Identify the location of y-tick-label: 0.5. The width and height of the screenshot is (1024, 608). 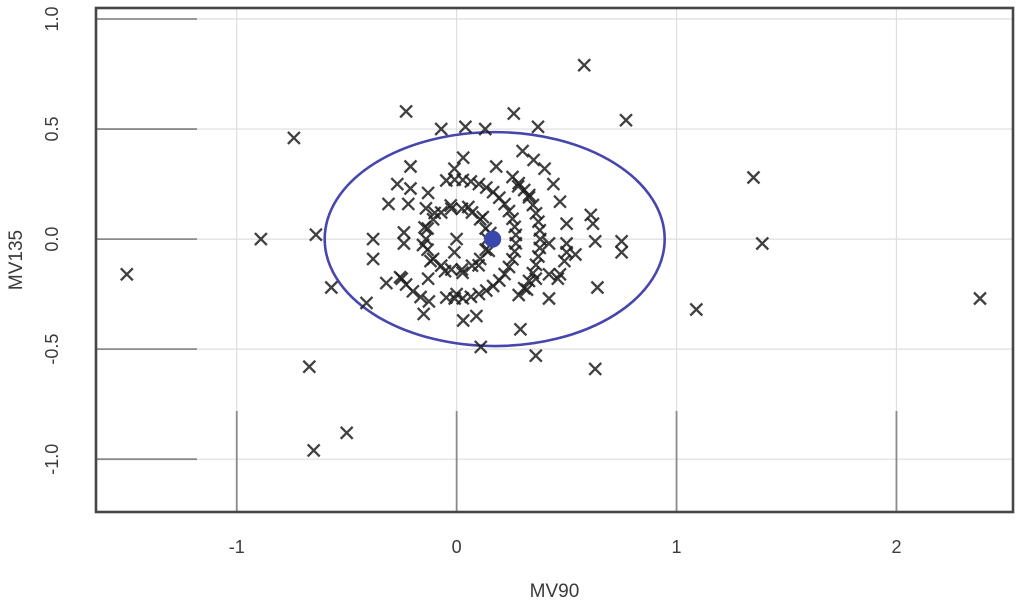
(52, 128).